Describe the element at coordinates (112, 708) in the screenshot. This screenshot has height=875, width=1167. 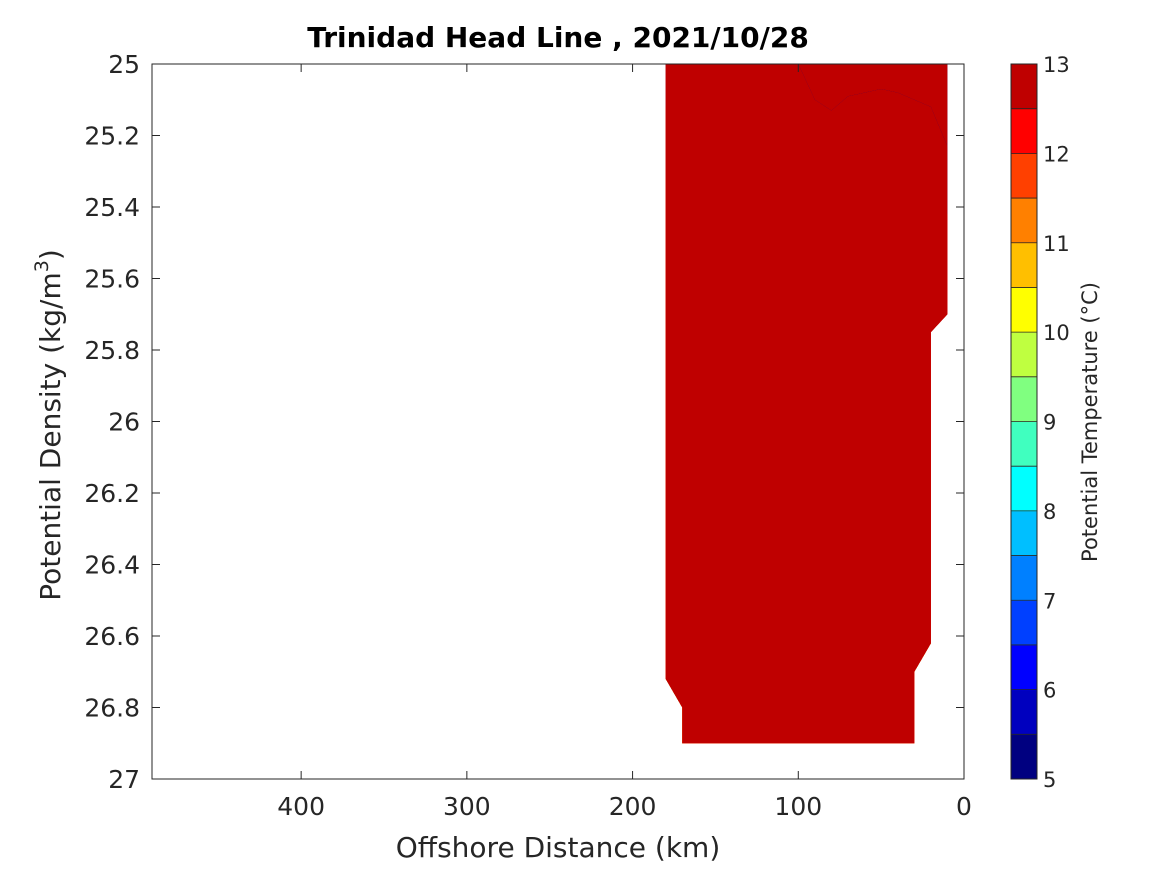
I see `y-tick-label: 26.8` at that location.